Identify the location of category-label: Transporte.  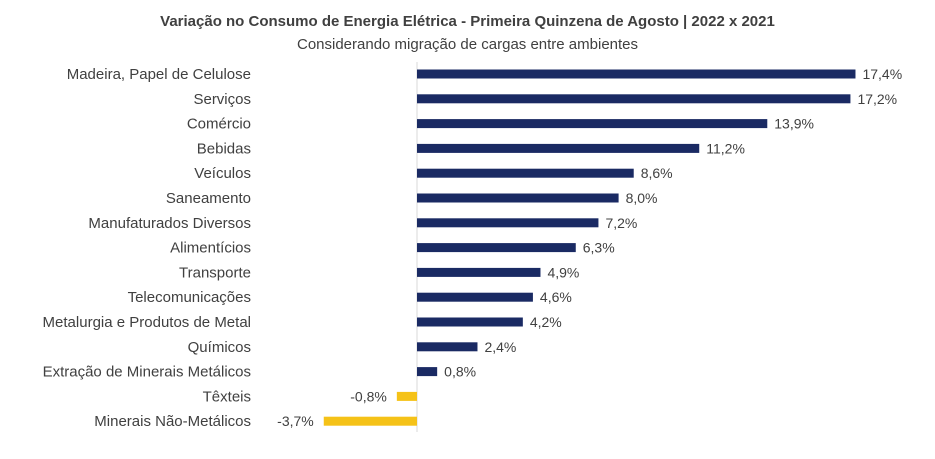
(215, 272).